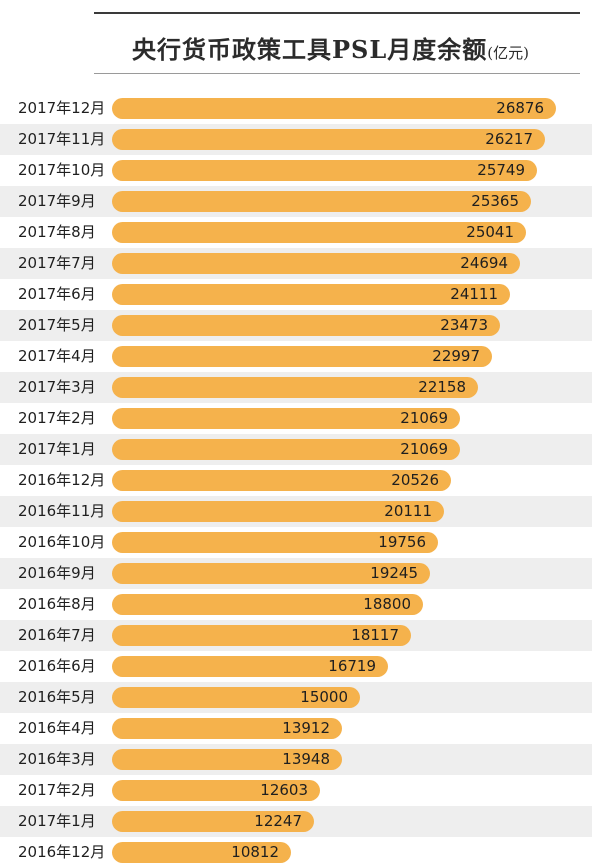 This screenshot has width=592, height=868. Describe the element at coordinates (415, 480) in the screenshot. I see `bar-value-label: 20526` at that location.